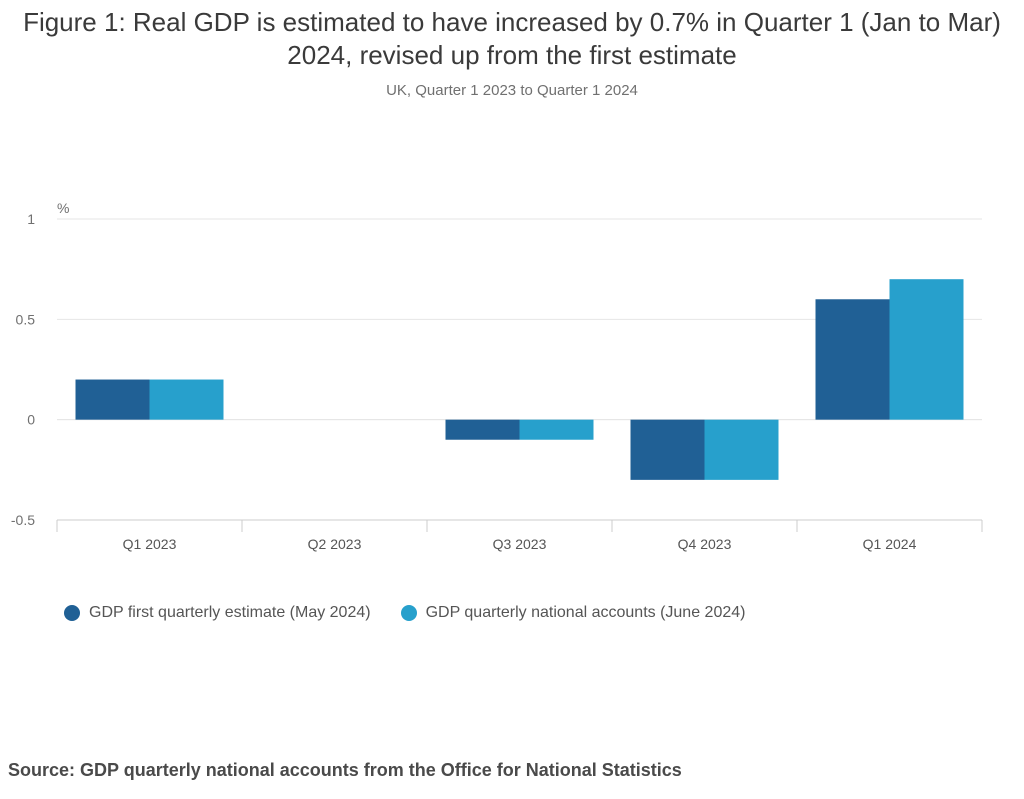 Image resolution: width=1024 pixels, height=799 pixels. I want to click on y-axis-label: %, so click(63, 208).